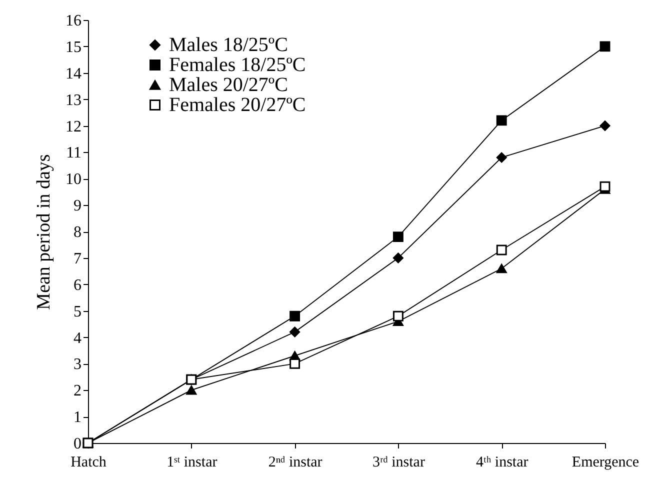  Describe the element at coordinates (78, 285) in the screenshot. I see `y-tick-label: 6` at that location.